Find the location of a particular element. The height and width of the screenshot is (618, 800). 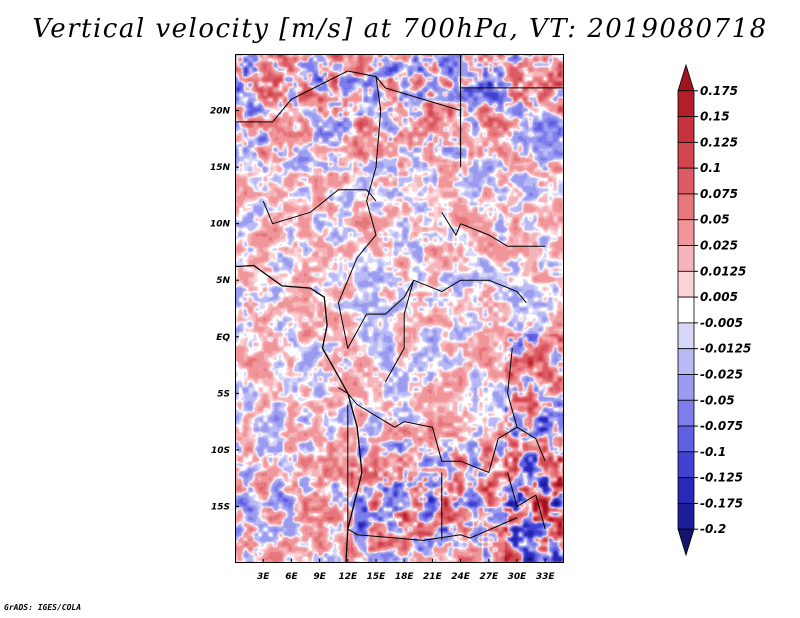

colorbar-boxes is located at coordinates (686, 310).